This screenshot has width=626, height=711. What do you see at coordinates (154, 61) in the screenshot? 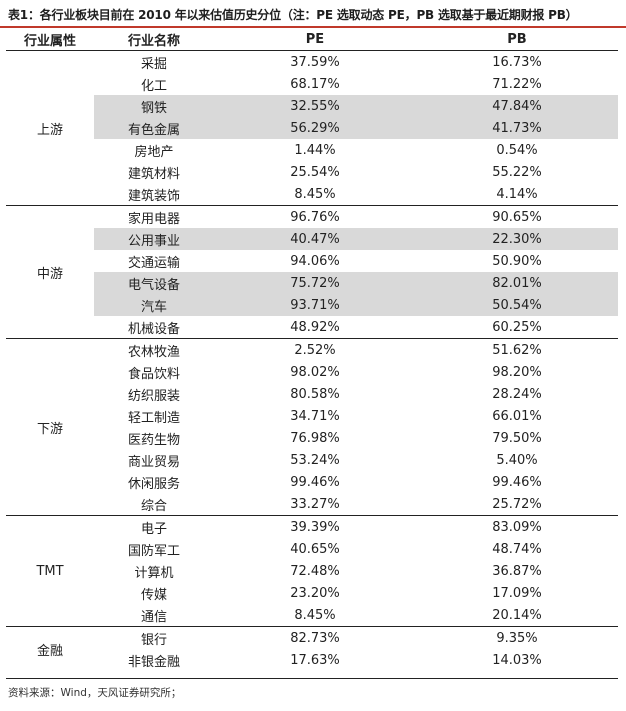
I see `industry-cell: 采掘` at bounding box center [154, 61].